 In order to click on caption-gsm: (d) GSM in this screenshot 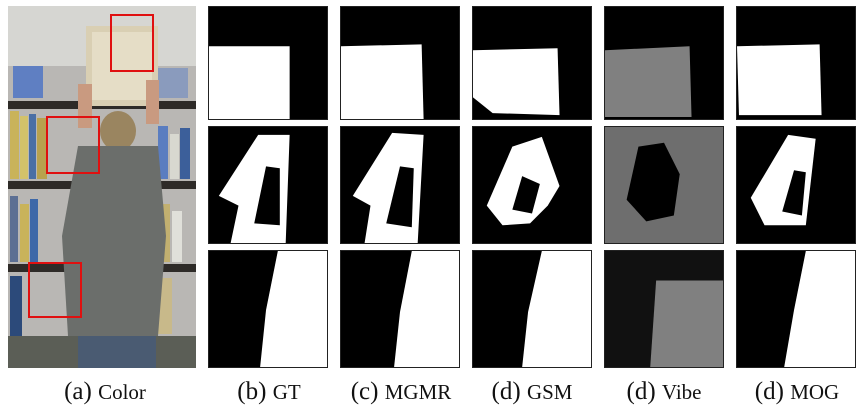, I will do `click(532, 392)`.